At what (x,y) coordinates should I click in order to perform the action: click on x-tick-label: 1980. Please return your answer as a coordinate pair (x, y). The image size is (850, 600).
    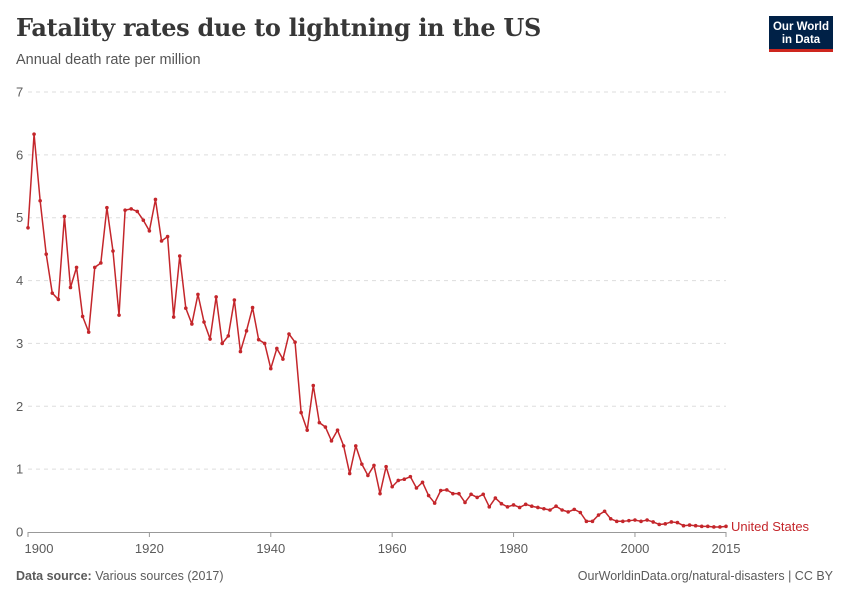
    Looking at the image, I should click on (513, 548).